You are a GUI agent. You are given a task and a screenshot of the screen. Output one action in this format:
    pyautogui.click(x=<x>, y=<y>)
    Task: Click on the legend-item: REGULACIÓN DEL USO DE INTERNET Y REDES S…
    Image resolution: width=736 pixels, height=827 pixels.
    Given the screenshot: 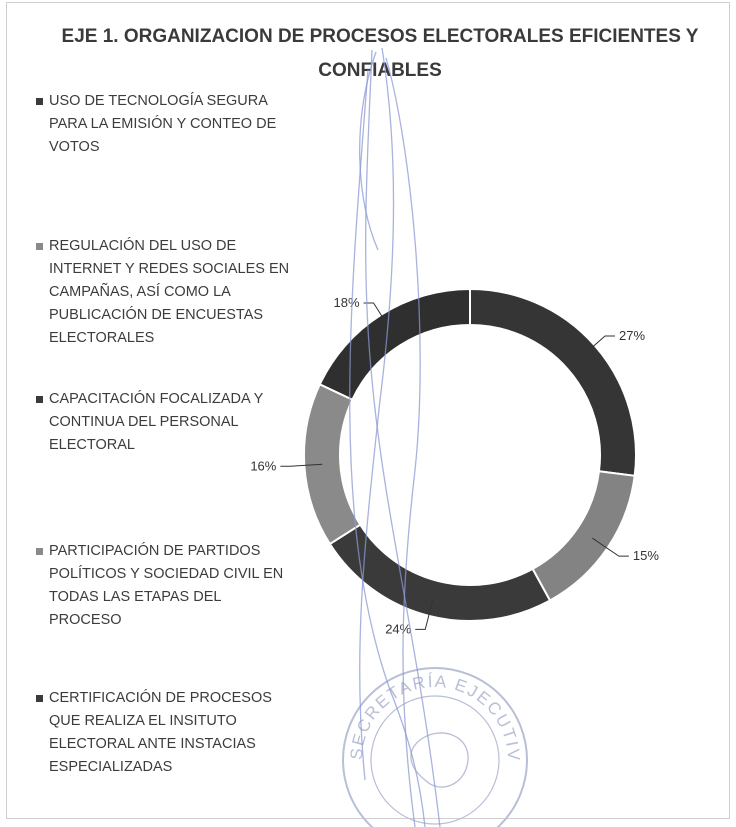 What is the action you would take?
    pyautogui.click(x=166, y=292)
    